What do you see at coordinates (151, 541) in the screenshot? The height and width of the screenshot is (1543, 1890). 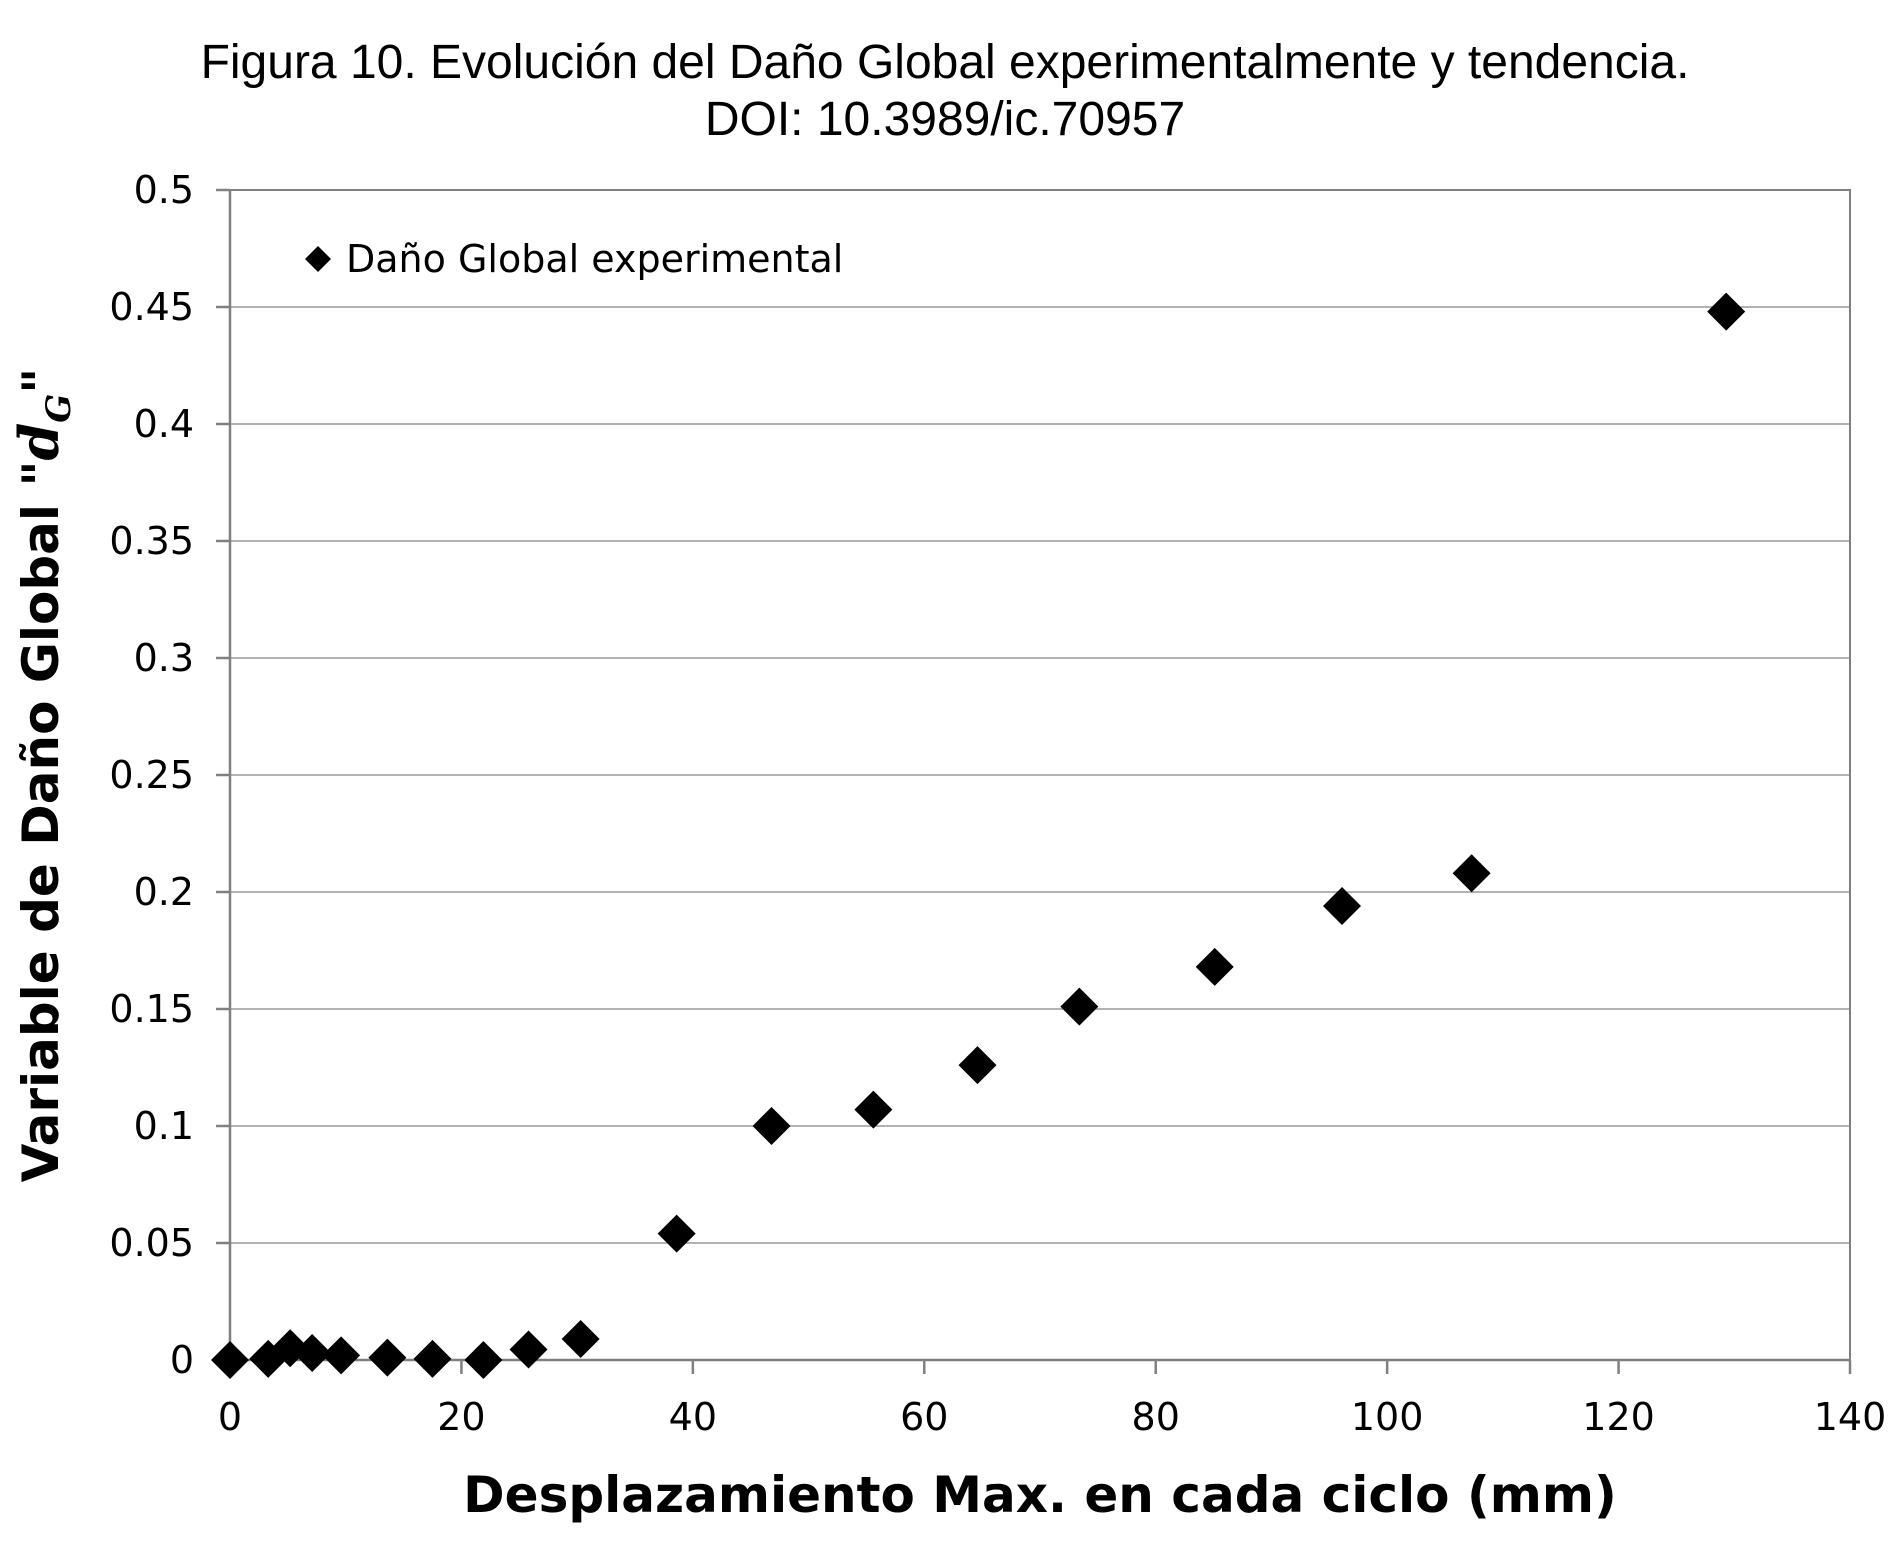 I see `y-tick-label: 0.35` at bounding box center [151, 541].